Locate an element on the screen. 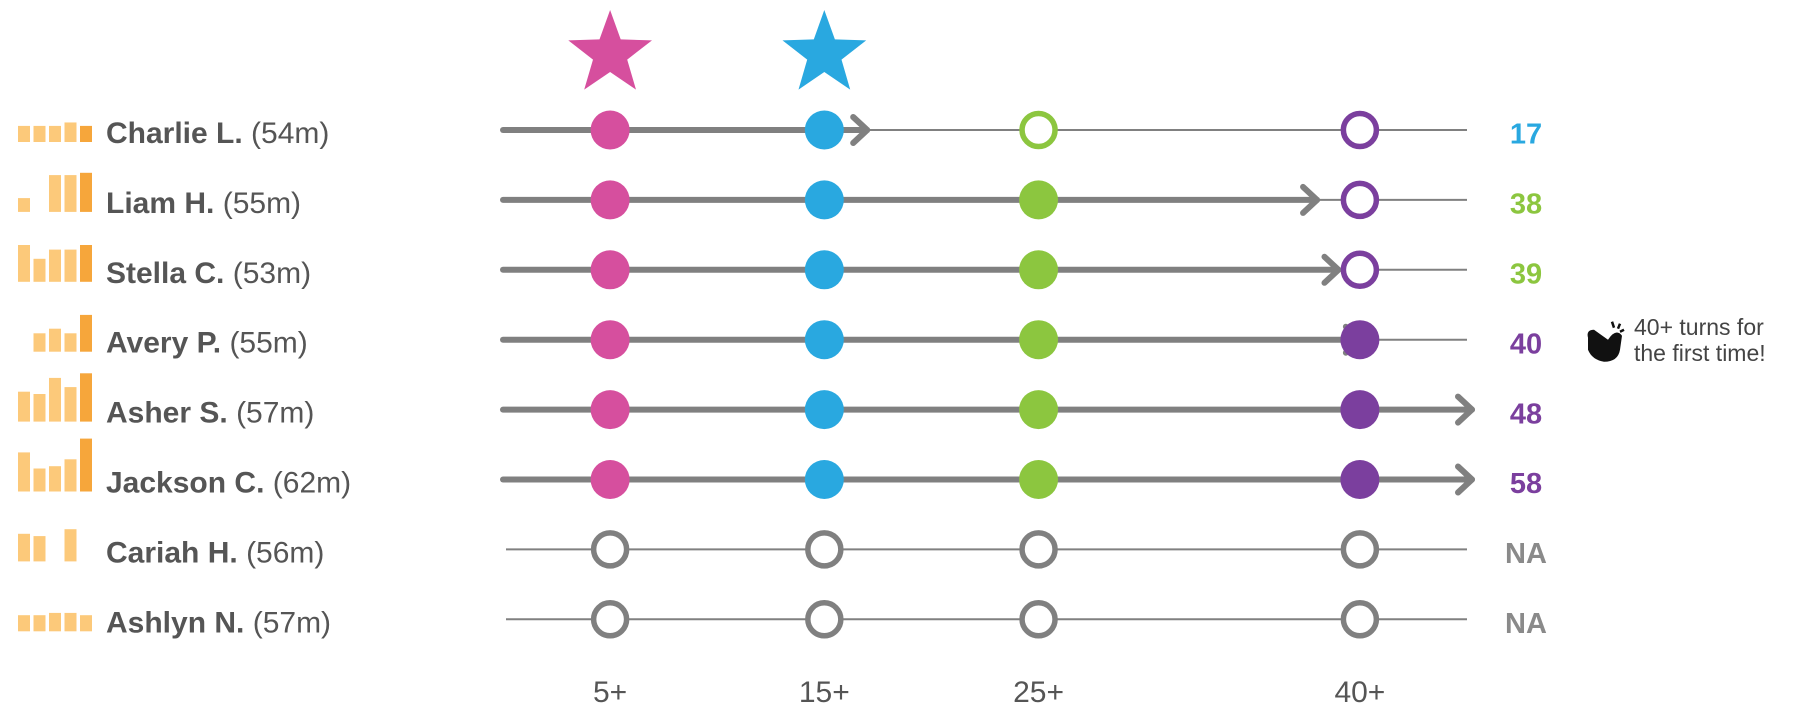 The width and height of the screenshot is (1806, 714). x-tick-label: 15+ is located at coordinates (824, 692).